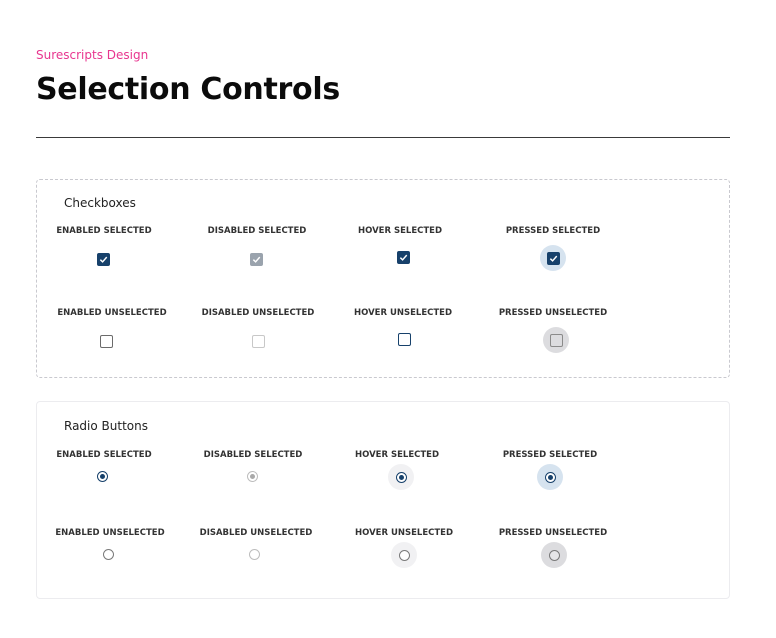  I want to click on radio-enabled-unselected, so click(108, 554).